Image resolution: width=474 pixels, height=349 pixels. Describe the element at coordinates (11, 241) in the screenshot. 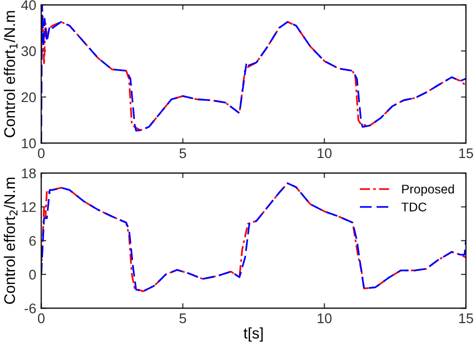

I see `y-axis-title: Control effort$_{2}$/N.m` at that location.